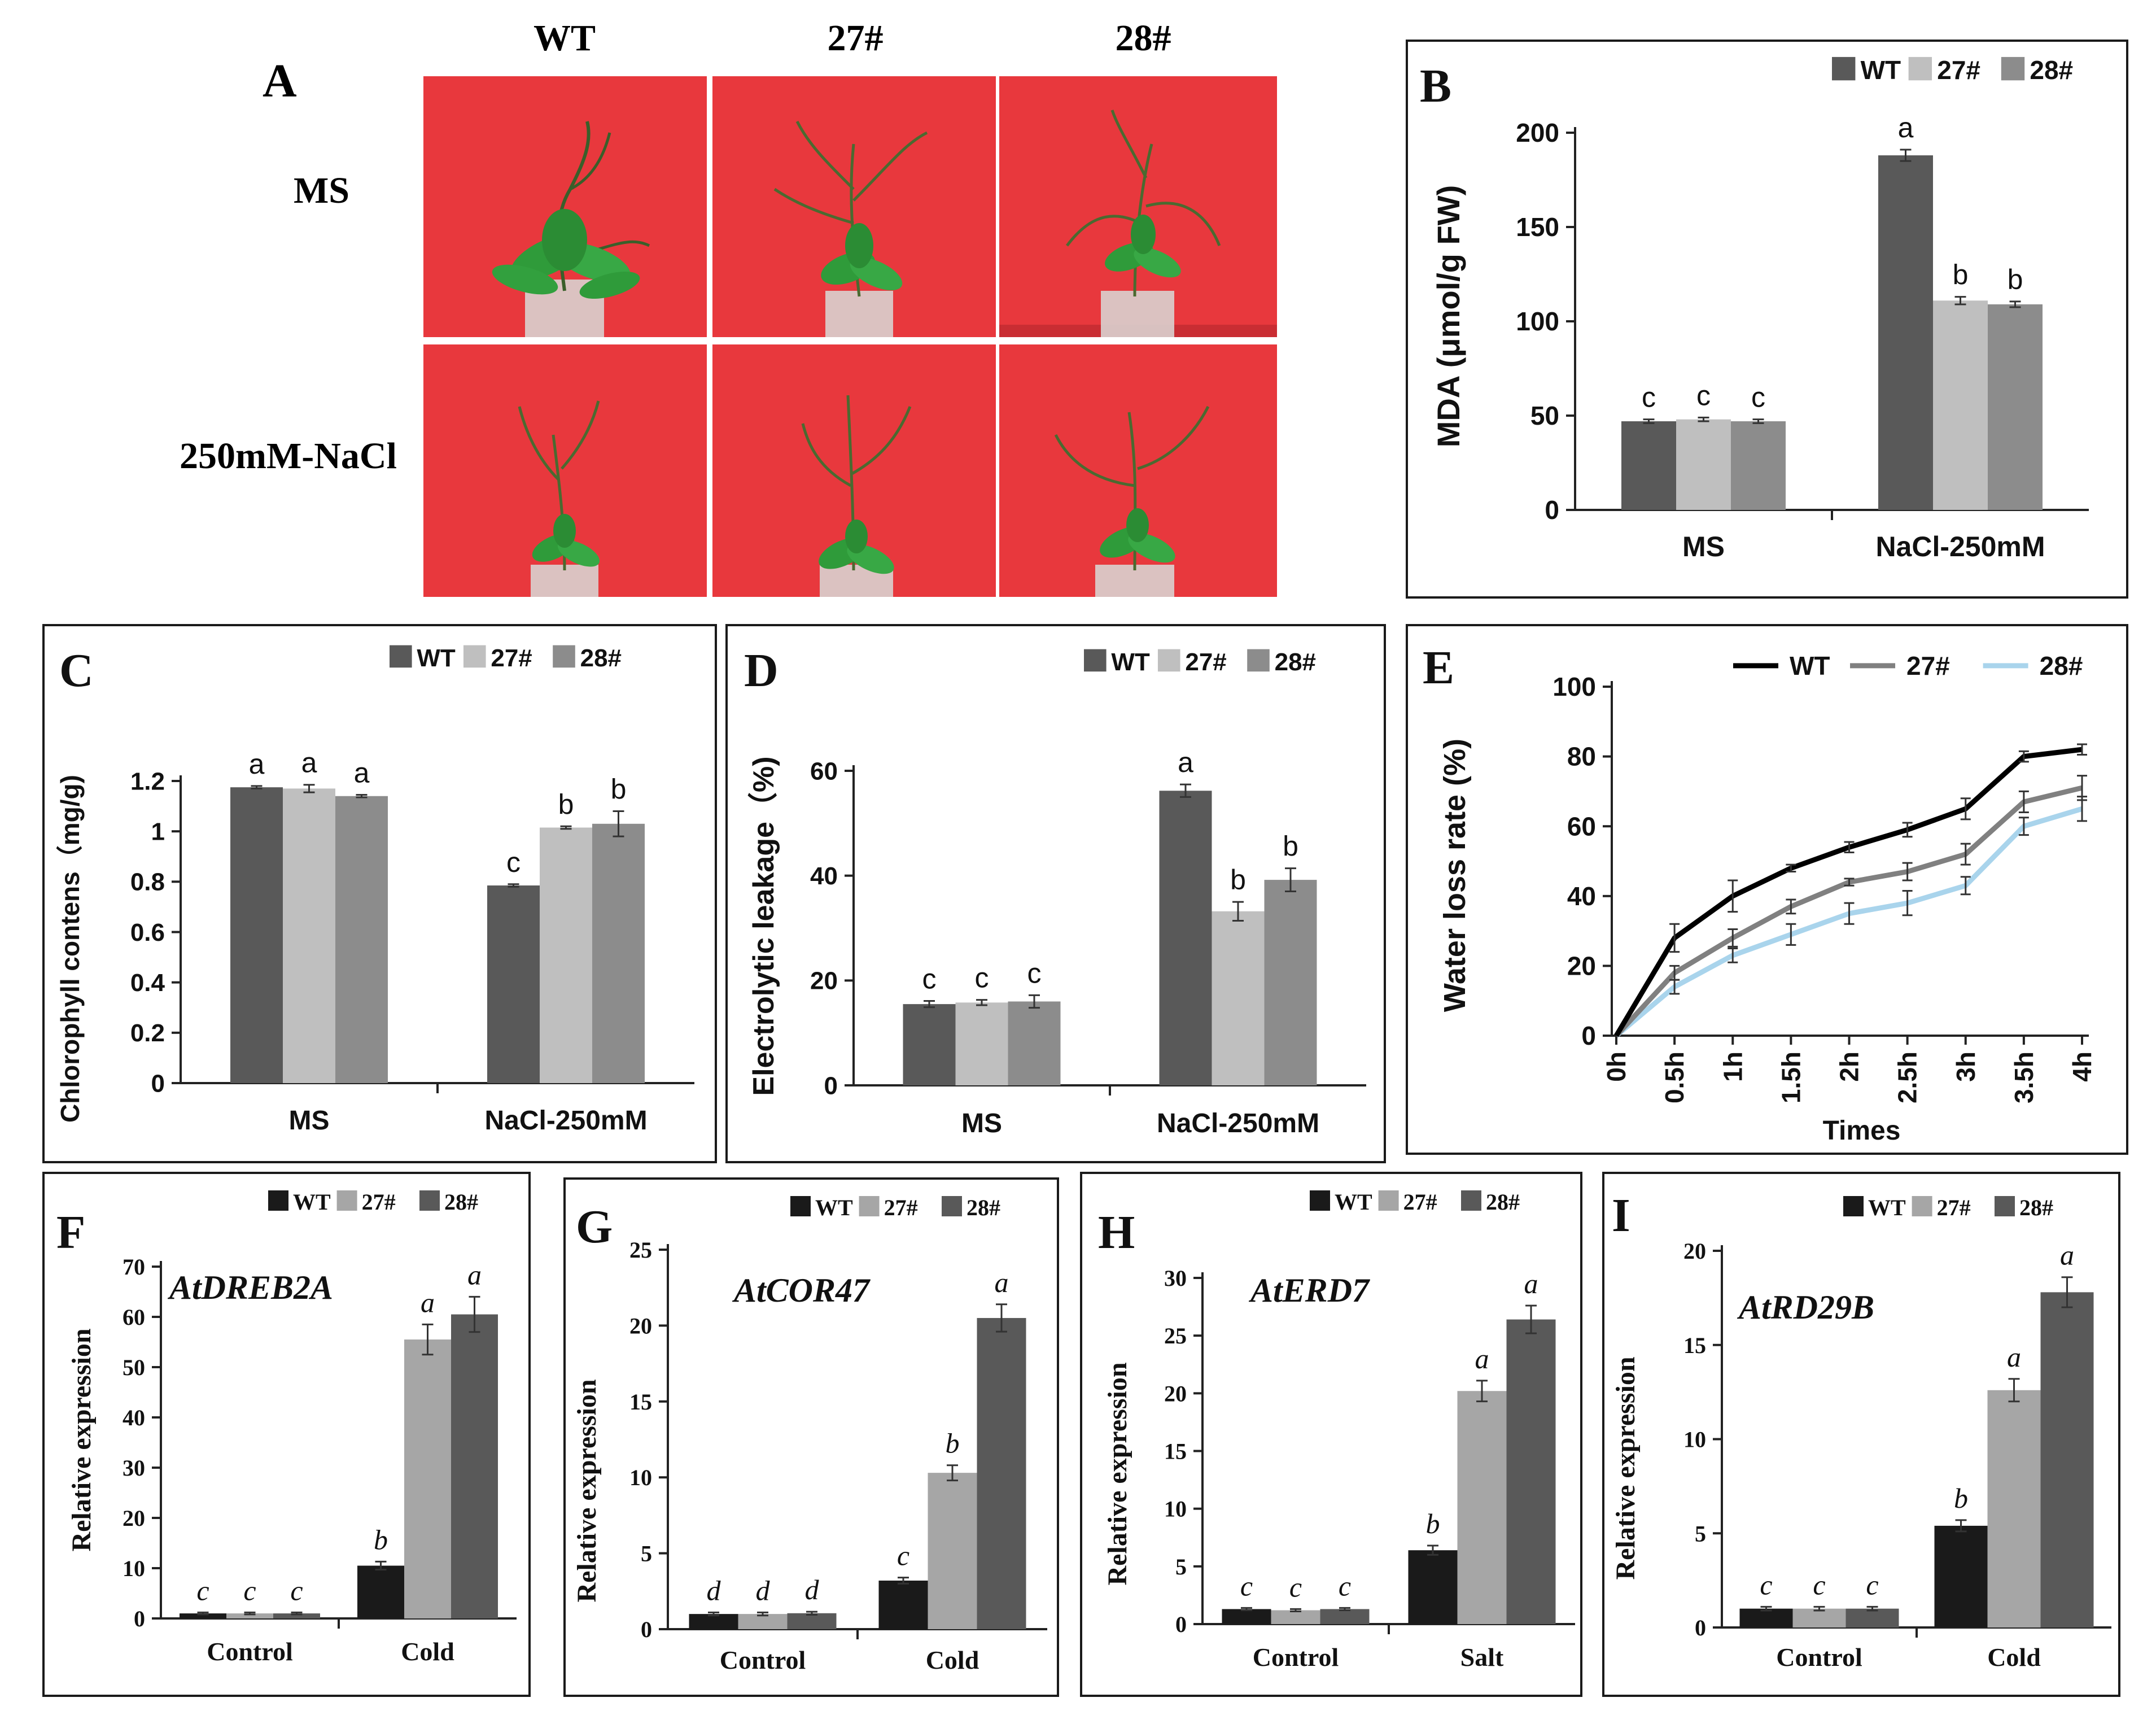 The width and height of the screenshot is (2156, 1715). I want to click on panel-letter-c: C, so click(76, 670).